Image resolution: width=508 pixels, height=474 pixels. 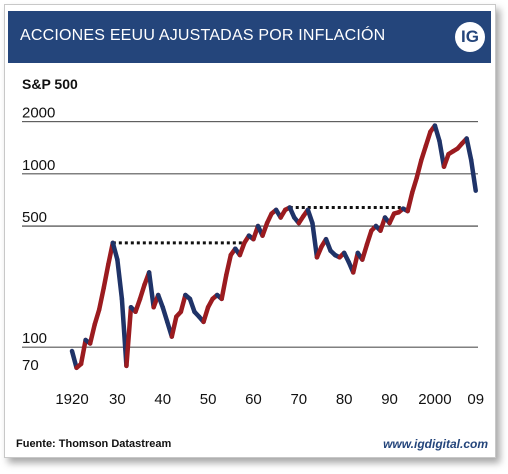 I want to click on line-segment-1998, so click(x=424, y=153).